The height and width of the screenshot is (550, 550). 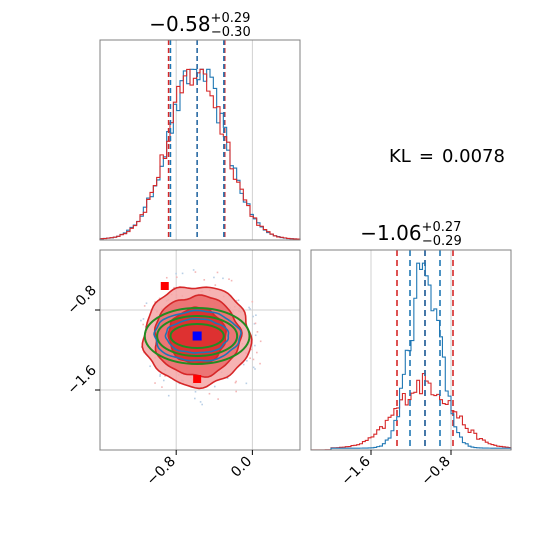 I want to click on panel-title: −0.58+0.29 −0.30, so click(x=199, y=25).